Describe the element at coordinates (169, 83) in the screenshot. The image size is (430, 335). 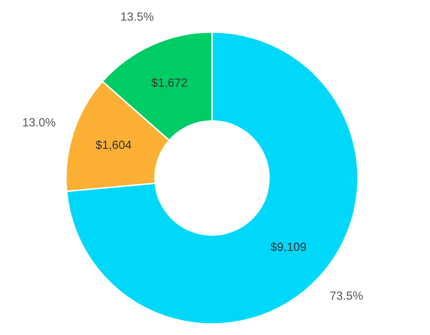
I see `data-label: $1,672` at that location.